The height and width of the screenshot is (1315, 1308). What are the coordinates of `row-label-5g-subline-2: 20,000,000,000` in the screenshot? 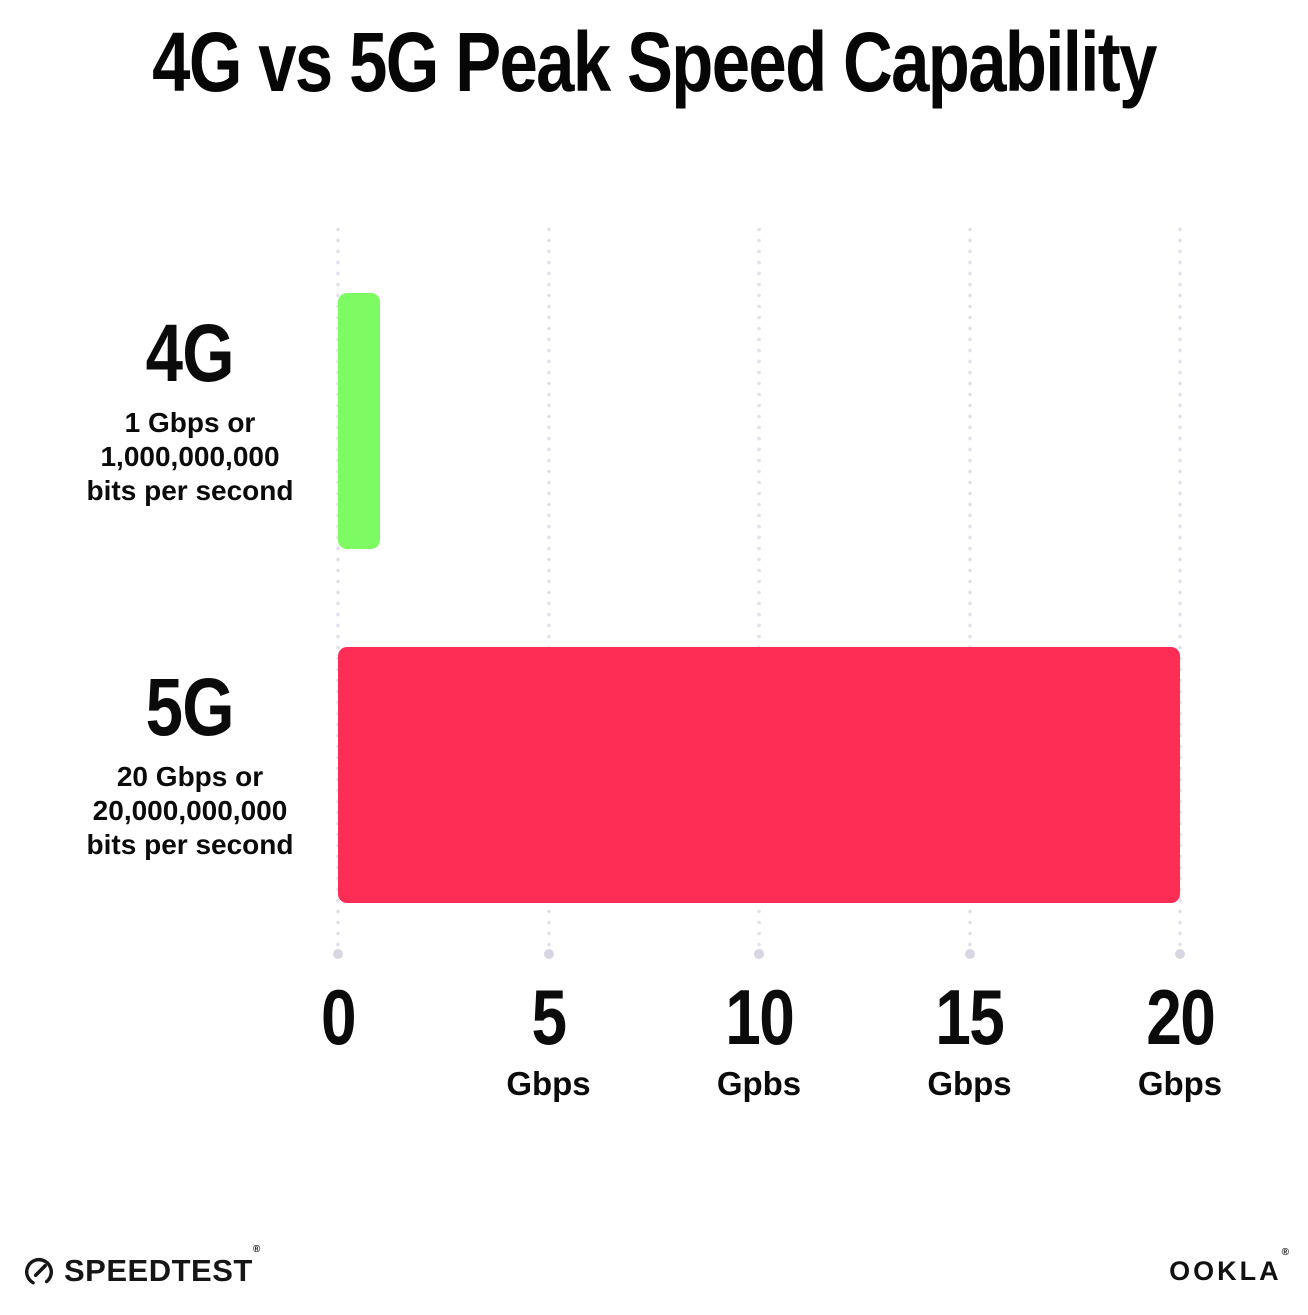 It's located at (190, 810).